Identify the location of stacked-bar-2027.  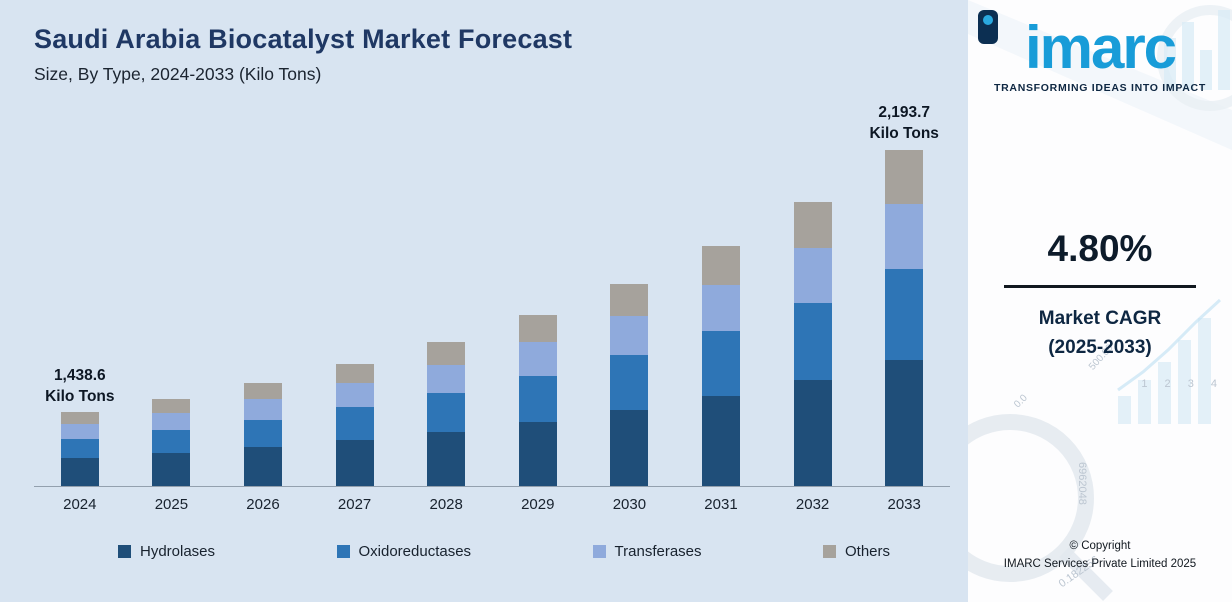
(354, 424).